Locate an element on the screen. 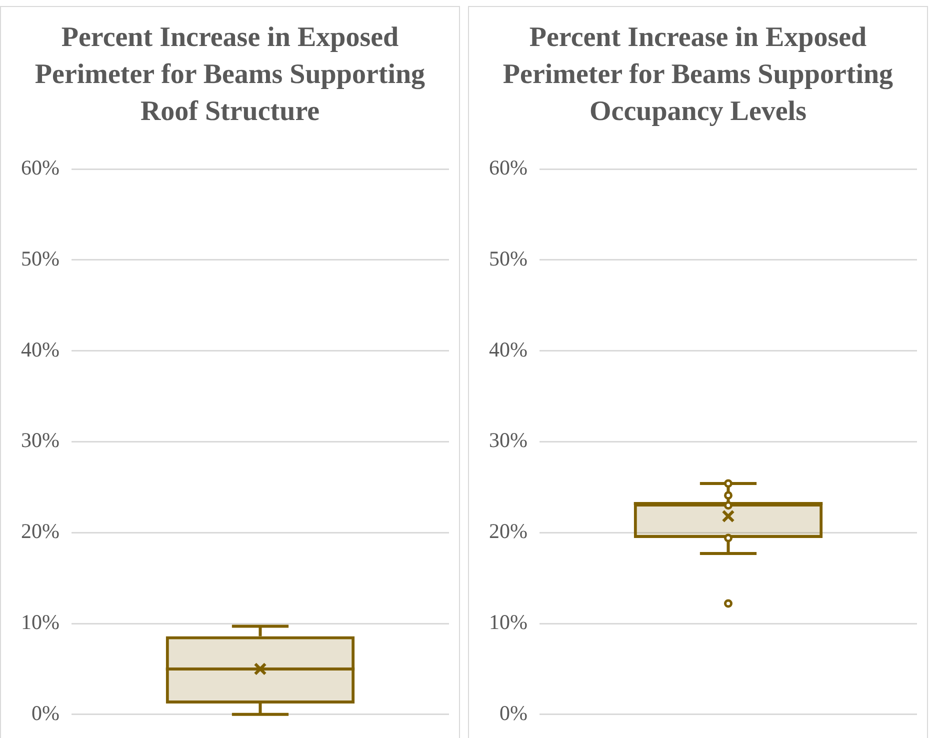 The image size is (931, 738). chart-title: Percent Increase in Exposed Perimeter for Beams Supporting Roof Structure is located at coordinates (230, 75).